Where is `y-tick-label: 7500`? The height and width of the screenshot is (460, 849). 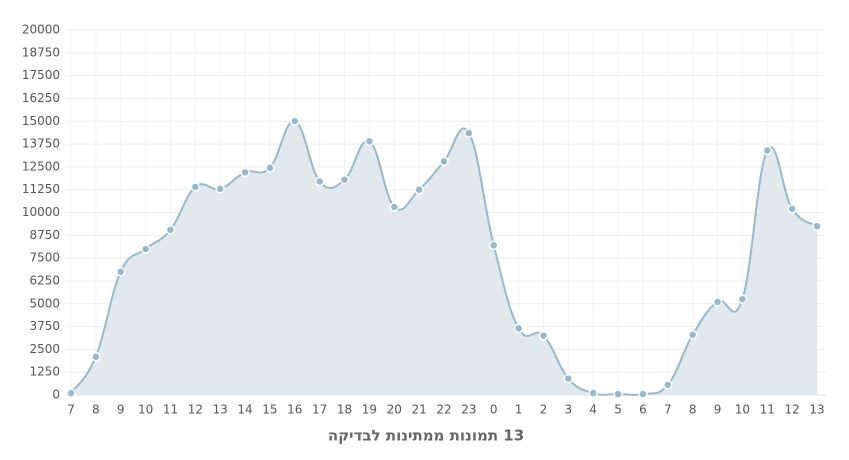
y-tick-label: 7500 is located at coordinates (44, 258).